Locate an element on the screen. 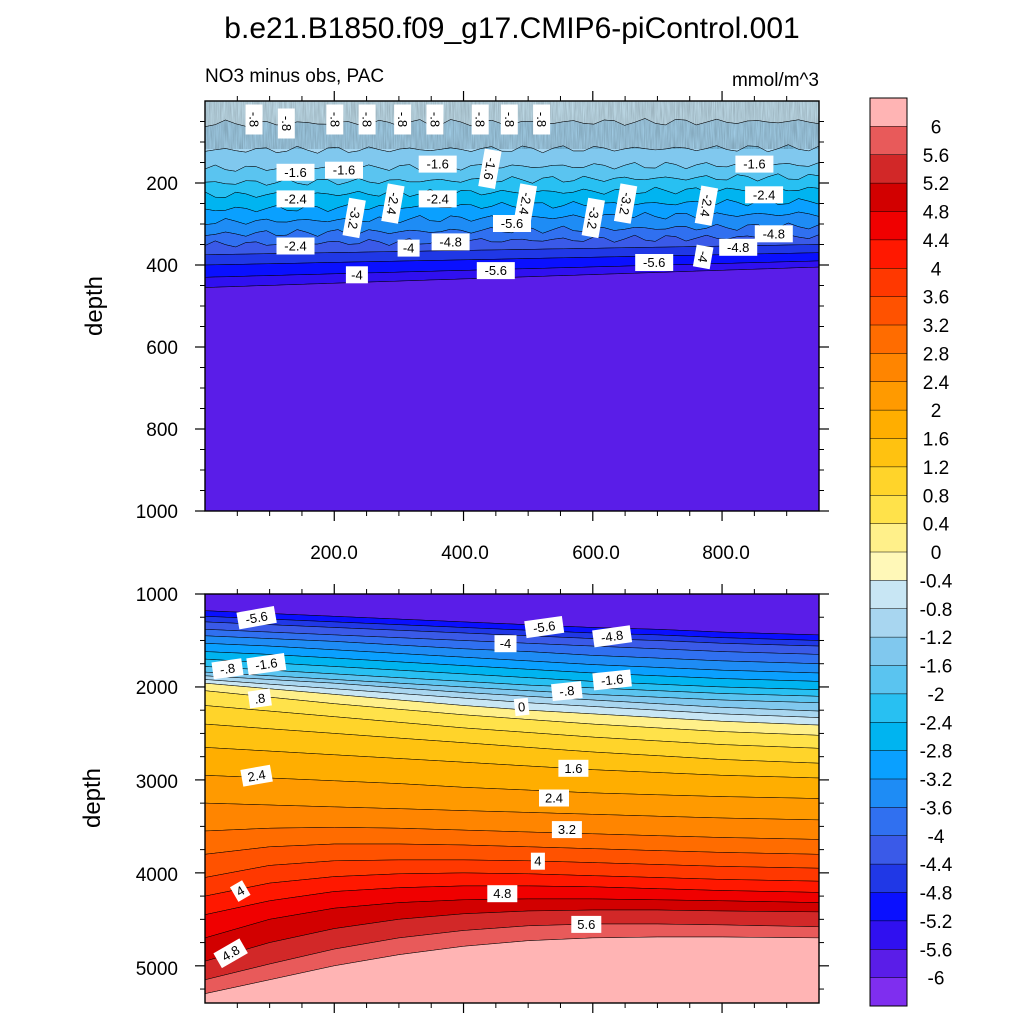 The height and width of the screenshot is (1024, 1024). lower-contour-label: 4 is located at coordinates (537, 861).